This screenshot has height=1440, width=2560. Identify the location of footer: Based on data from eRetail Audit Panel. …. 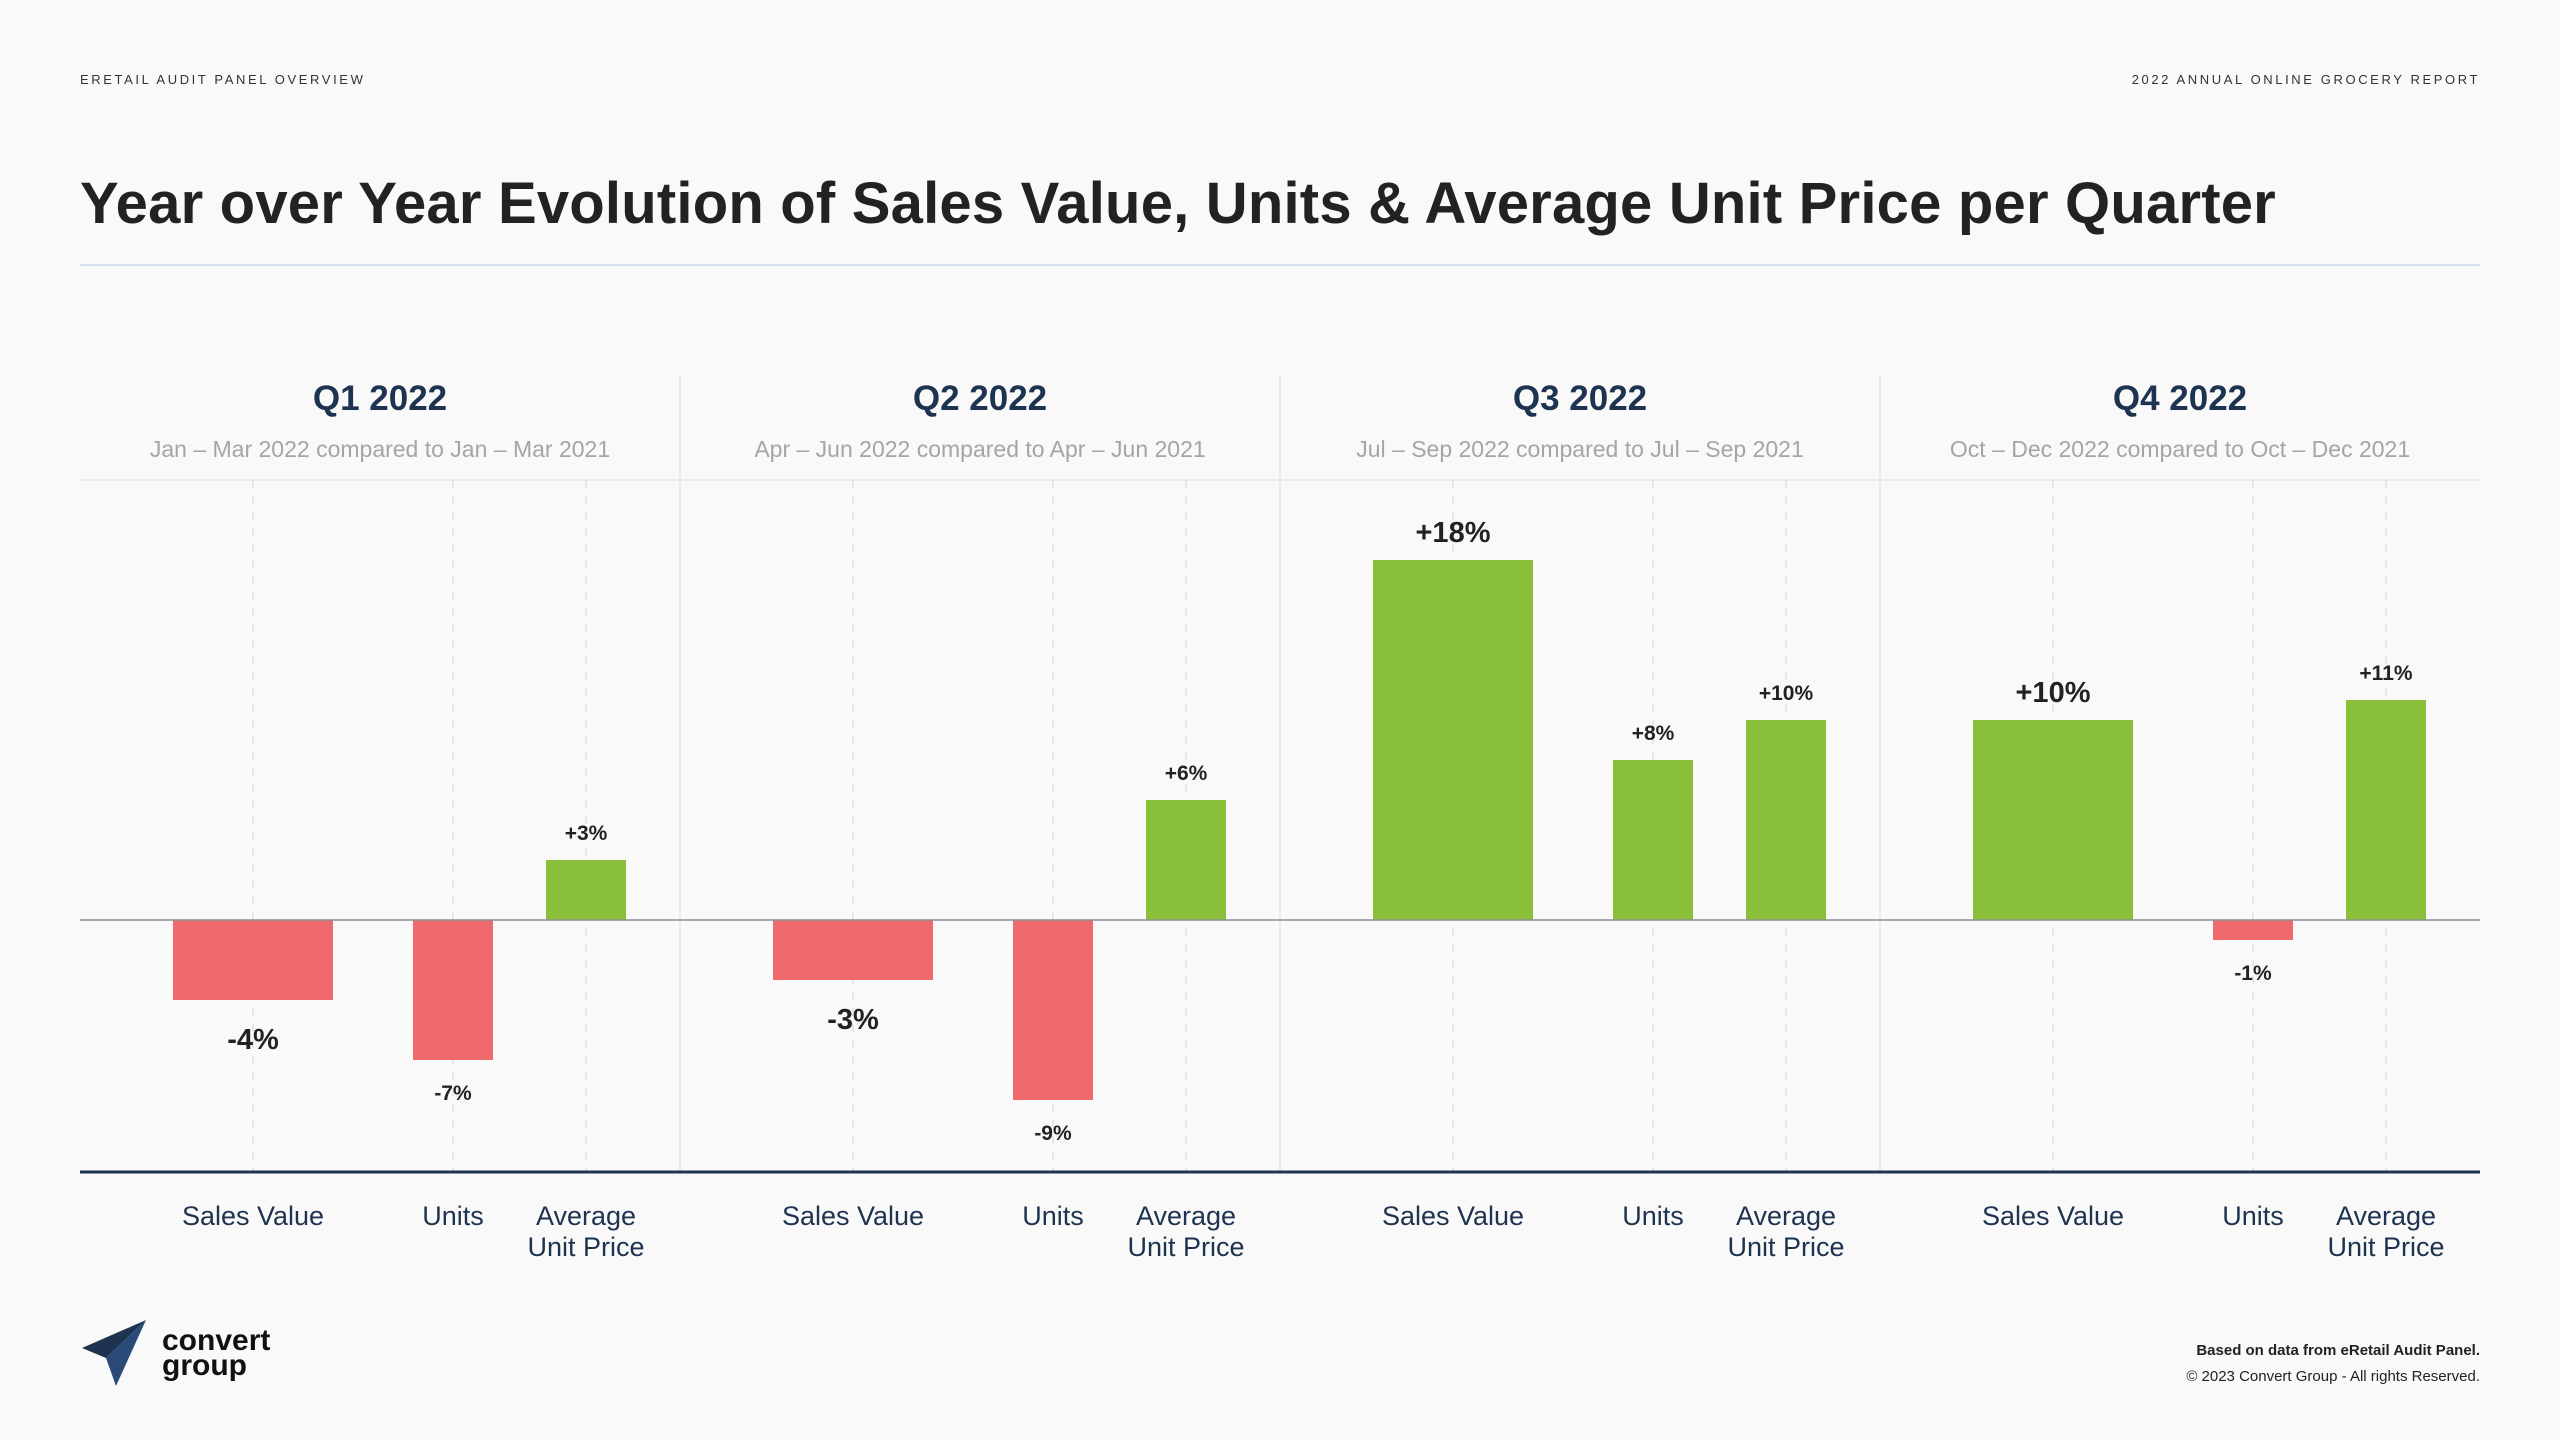
(2333, 1364).